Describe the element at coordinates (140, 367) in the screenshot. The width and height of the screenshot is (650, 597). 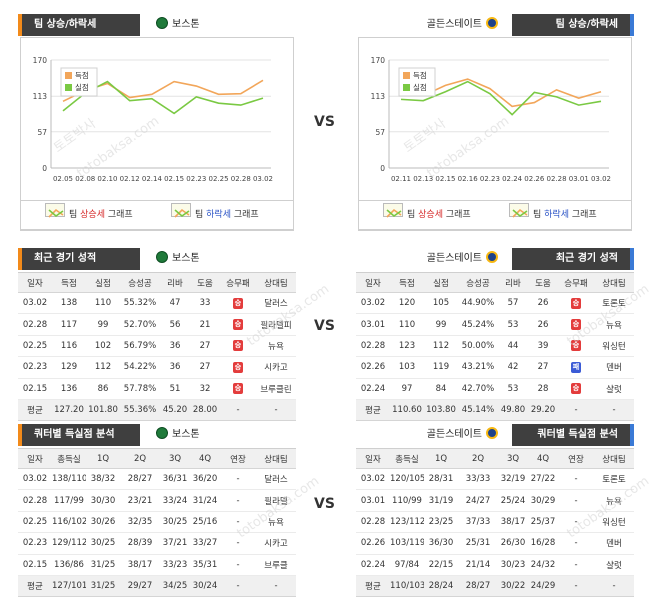
I see `table-cell: 54.22%` at that location.